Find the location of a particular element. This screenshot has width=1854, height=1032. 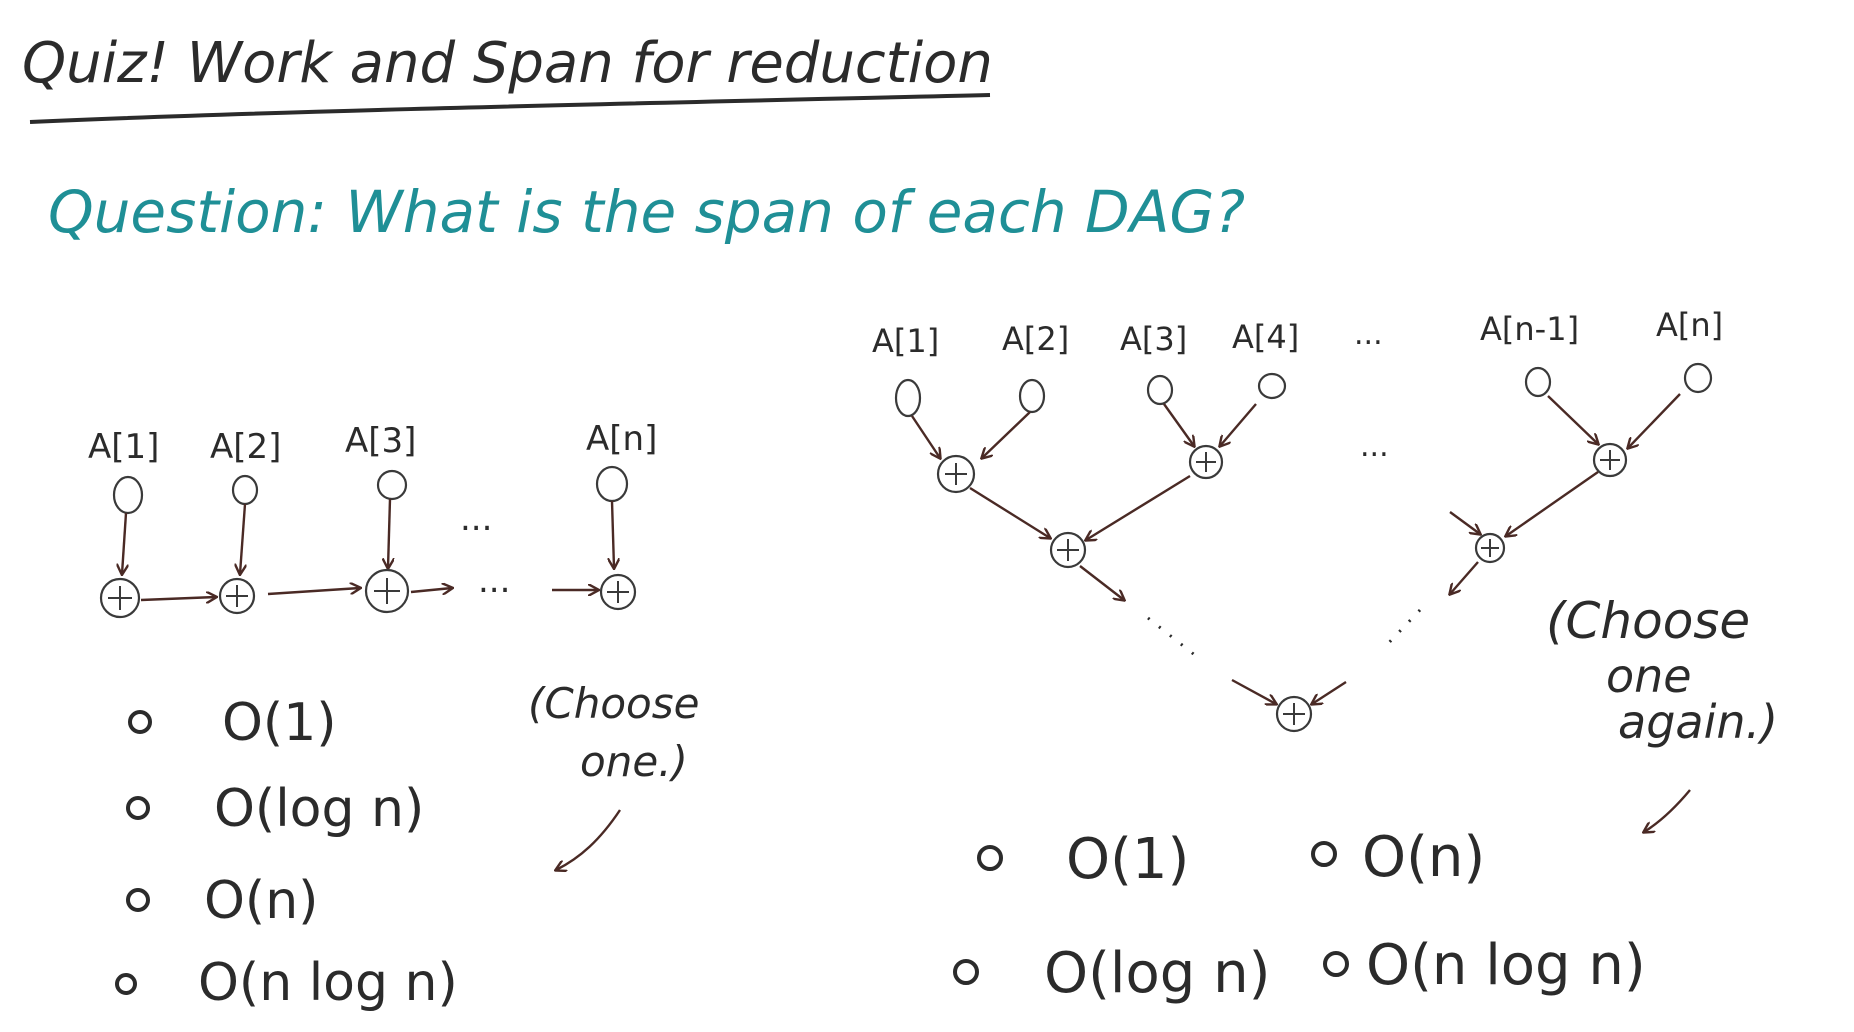

dag2-root-plus-node is located at coordinates (1294, 714).